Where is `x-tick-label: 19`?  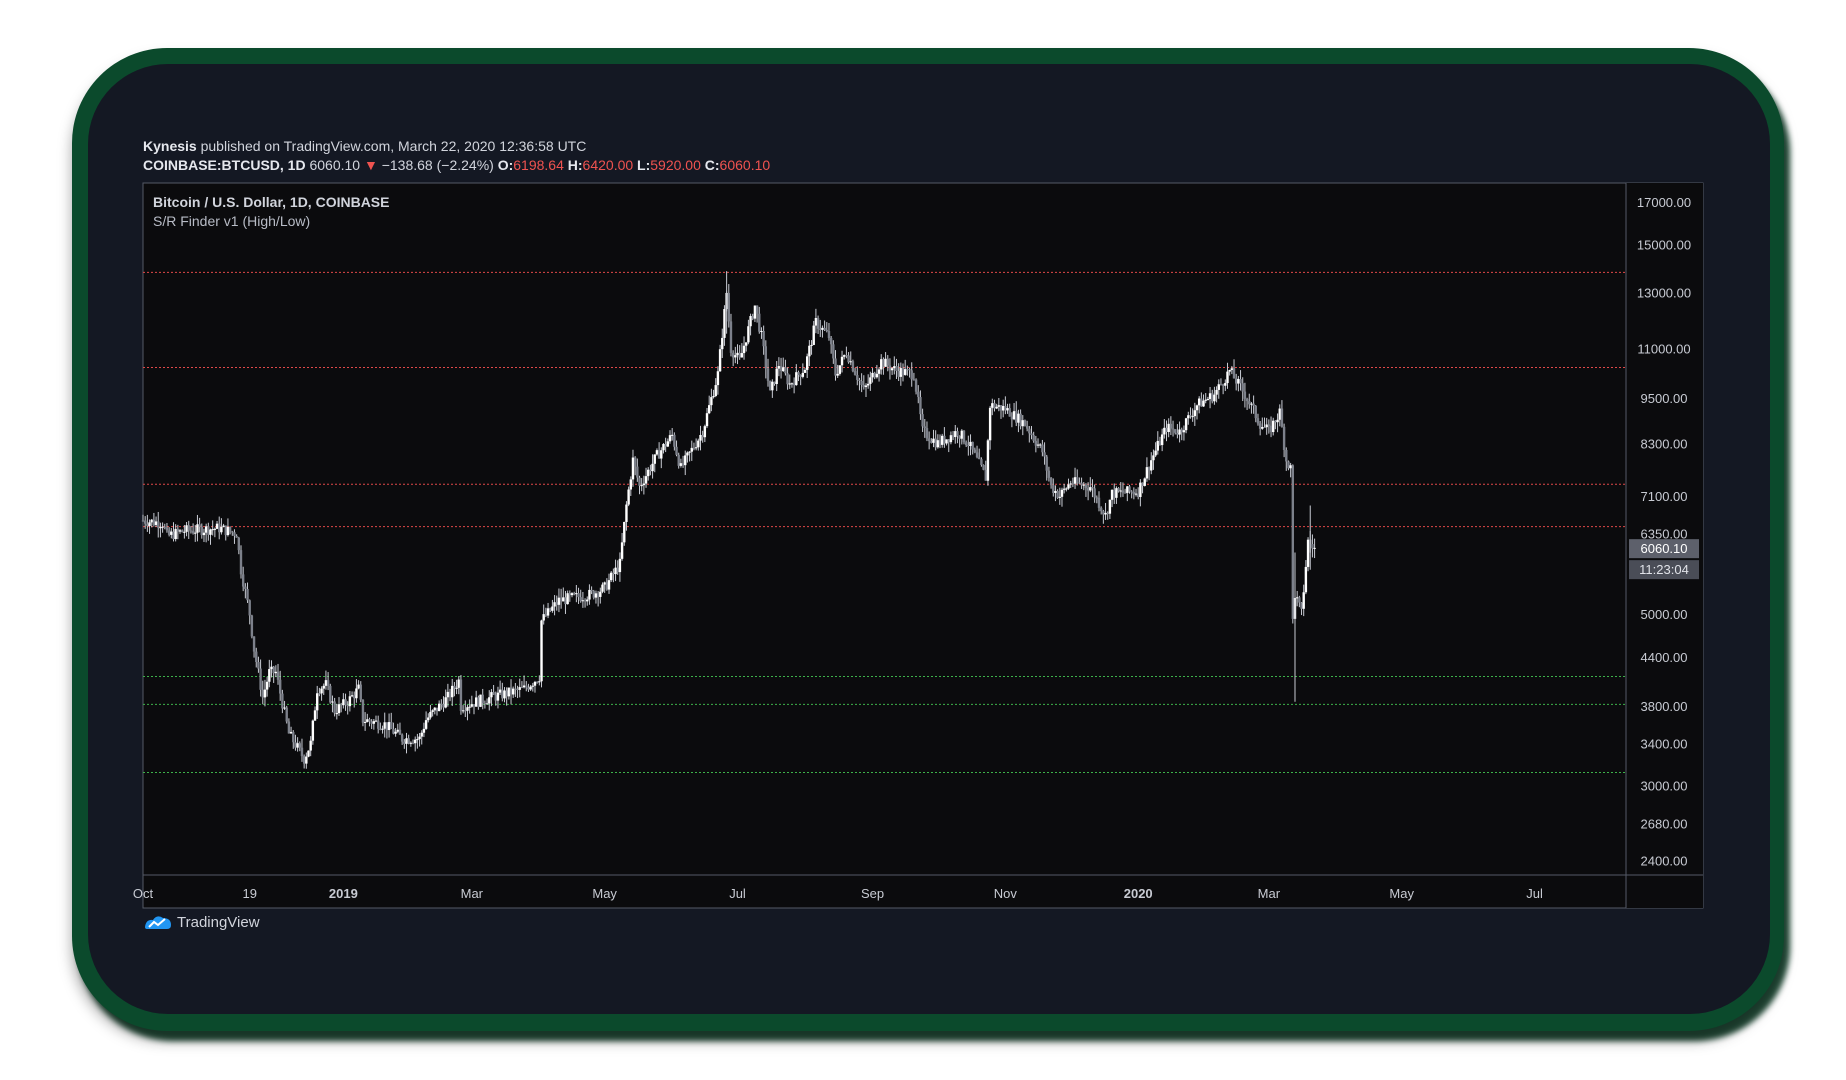 x-tick-label: 19 is located at coordinates (249, 893).